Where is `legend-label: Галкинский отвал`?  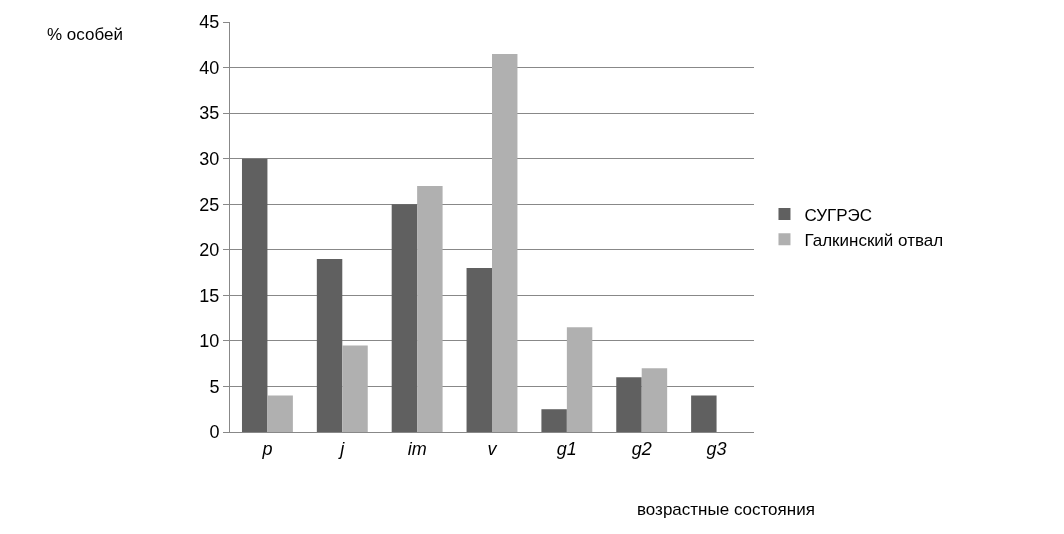 legend-label: Галкинский отвал is located at coordinates (874, 240).